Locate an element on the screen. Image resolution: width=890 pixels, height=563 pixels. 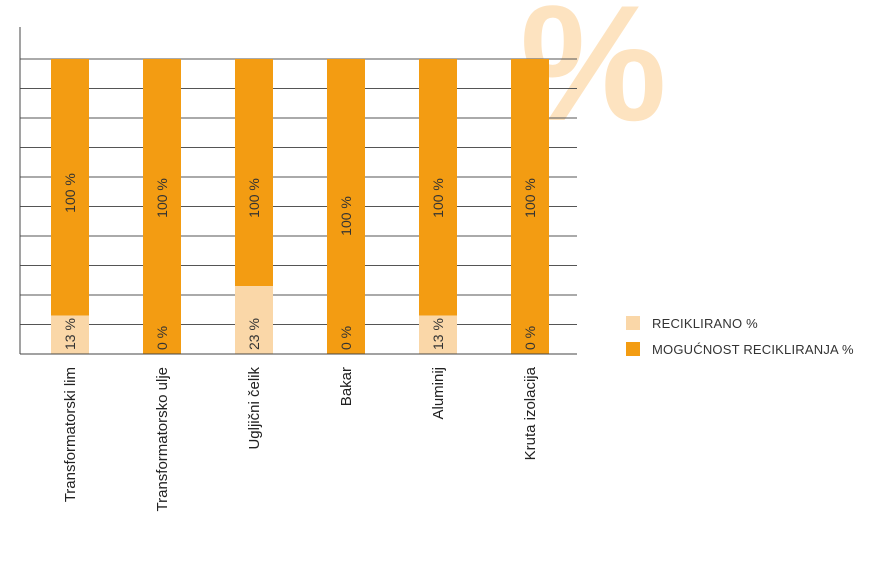
legend-item-reciklirano: RECIKLIRANO % is located at coordinates (740, 323).